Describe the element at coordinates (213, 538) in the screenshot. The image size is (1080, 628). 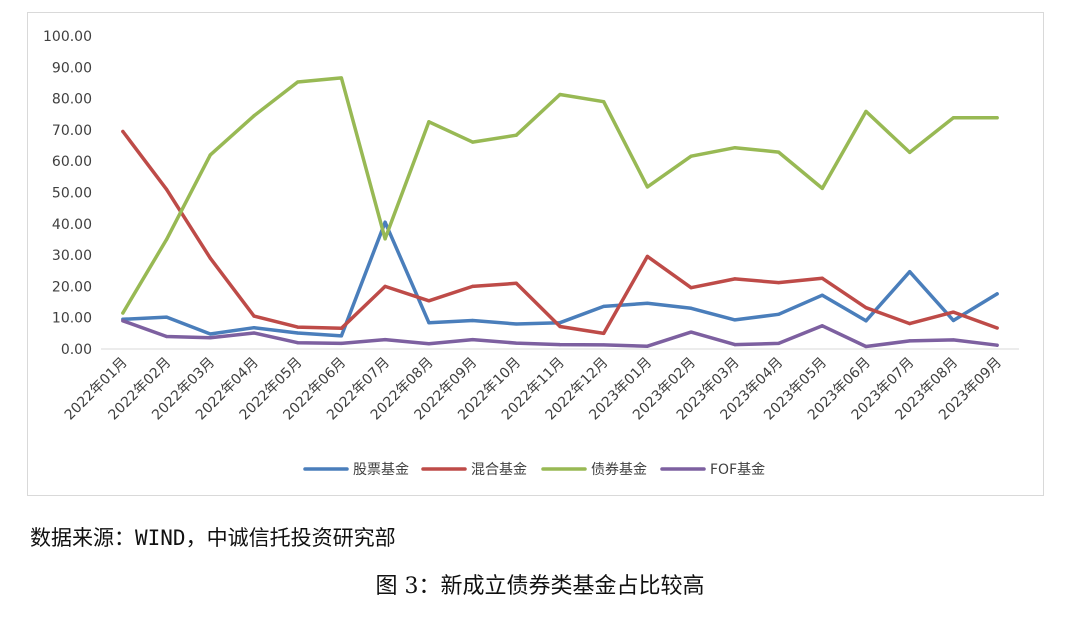
I see `data-source-note: 数据来源：WIND，中诚信托投资研究部` at that location.